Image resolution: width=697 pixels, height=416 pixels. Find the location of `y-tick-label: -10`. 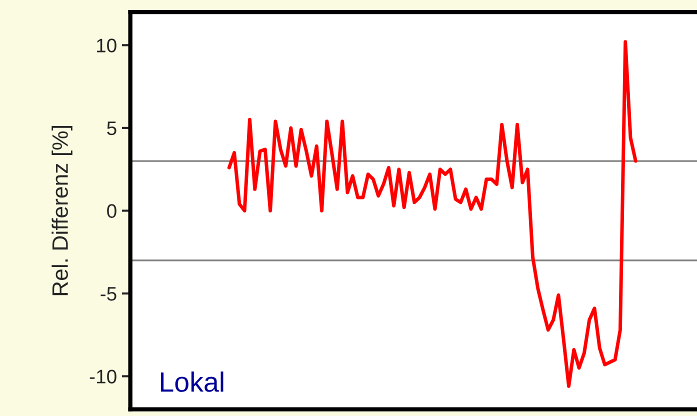

y-tick-label: -10 is located at coordinates (103, 377).